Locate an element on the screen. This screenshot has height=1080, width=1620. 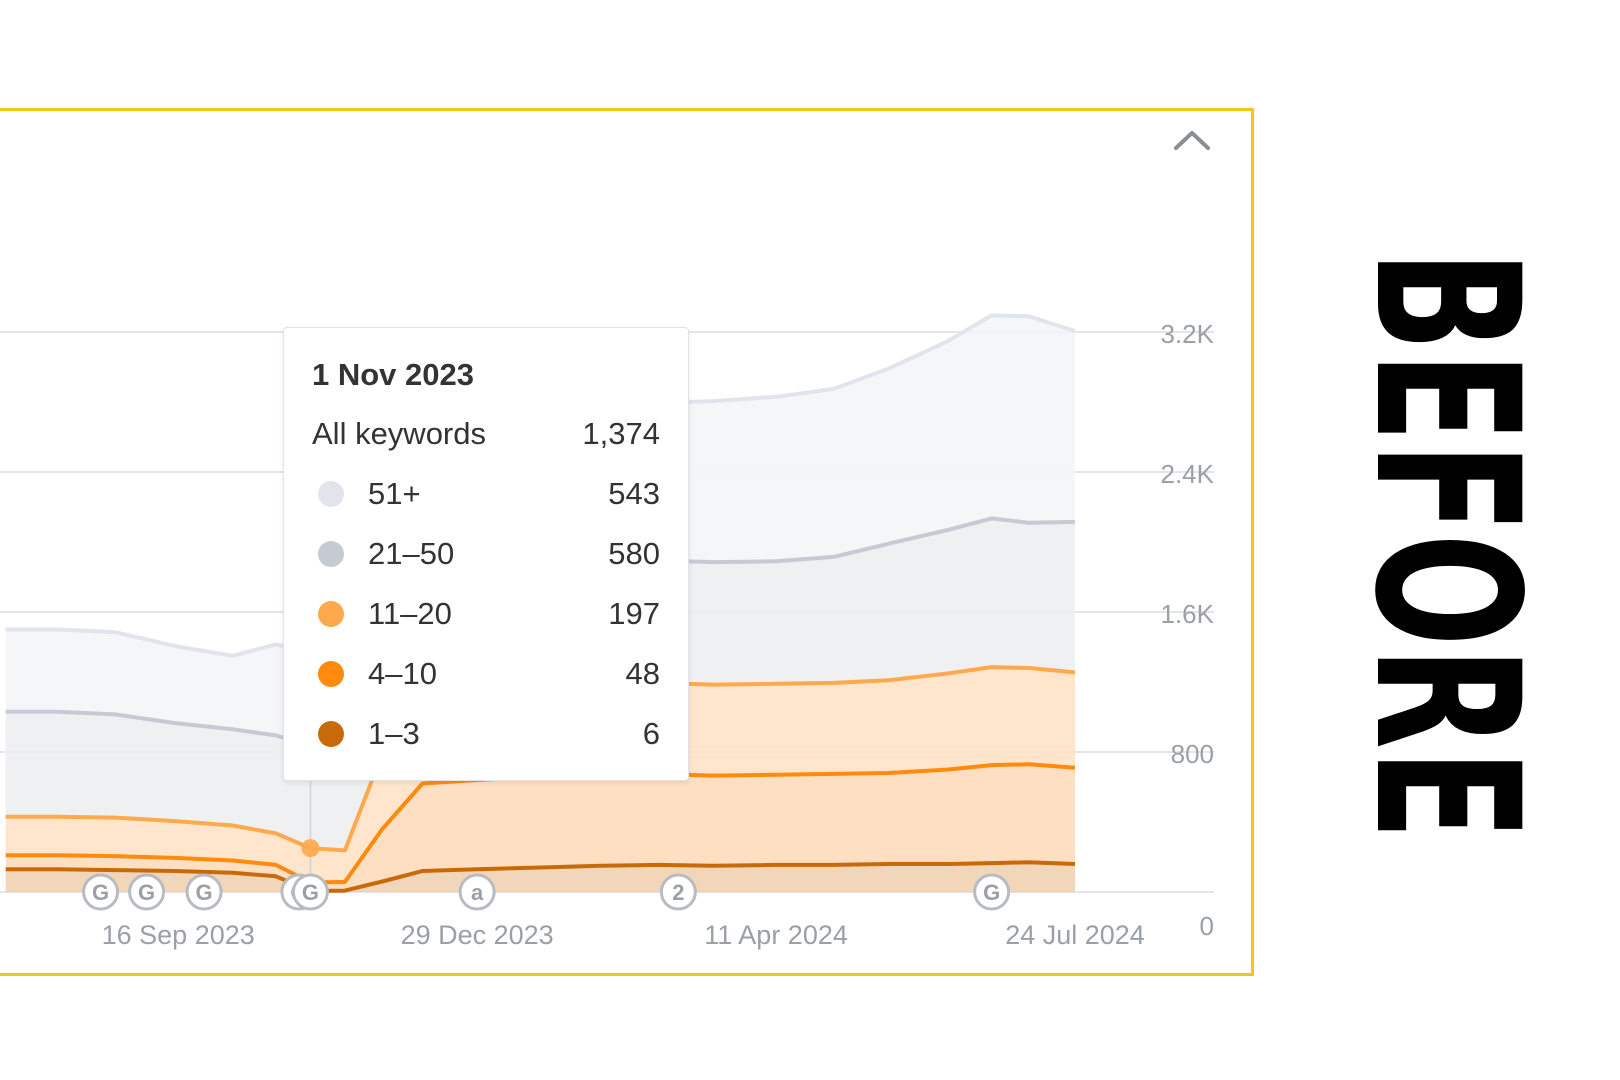
before-label-text: BEFORE is located at coordinates (1456, 545).